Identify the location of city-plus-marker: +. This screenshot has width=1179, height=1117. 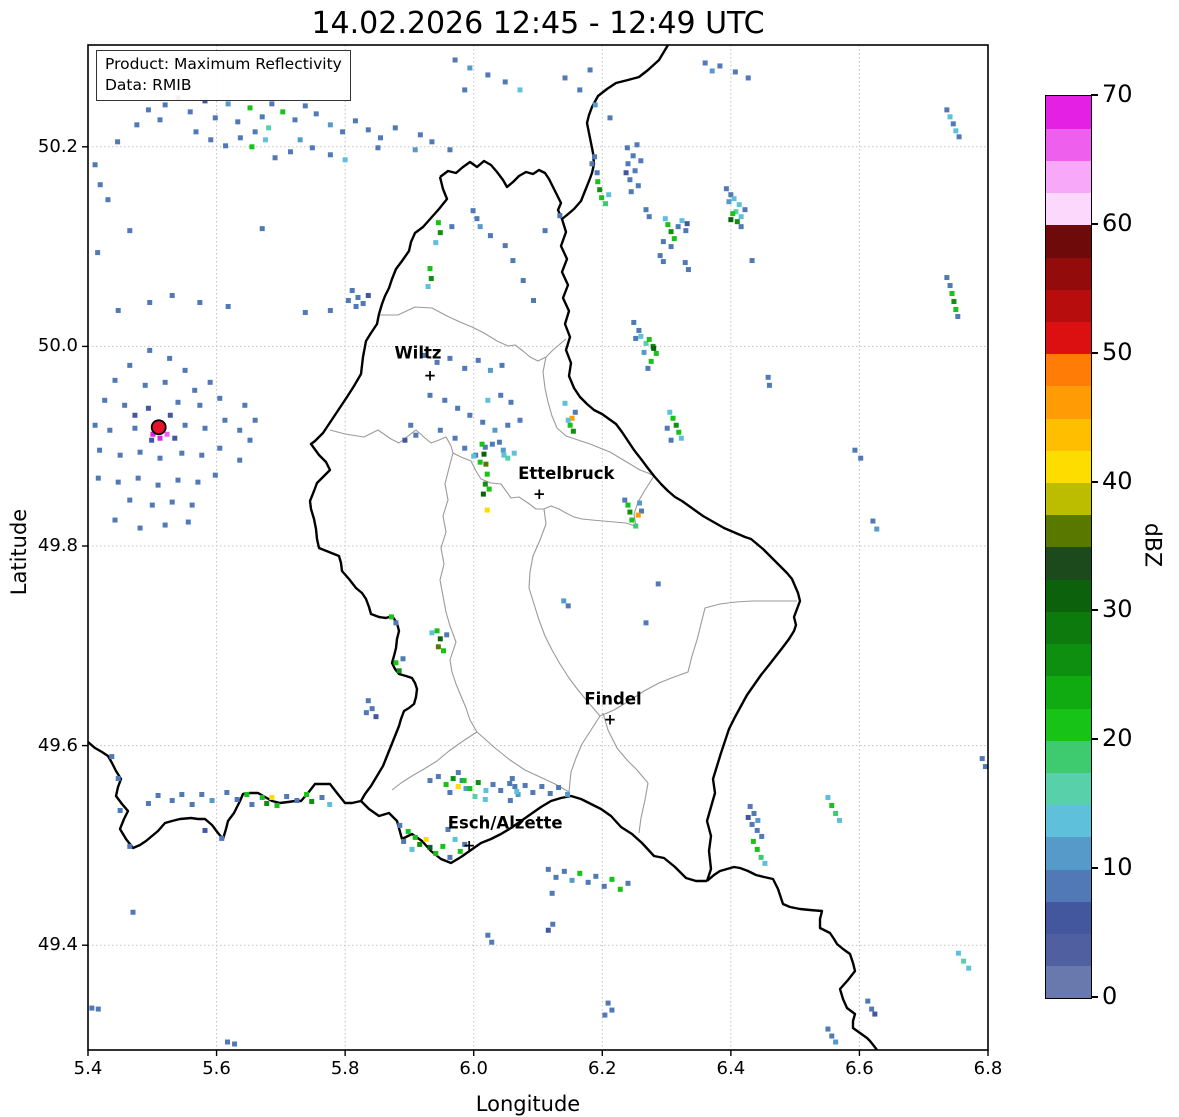
(610, 720).